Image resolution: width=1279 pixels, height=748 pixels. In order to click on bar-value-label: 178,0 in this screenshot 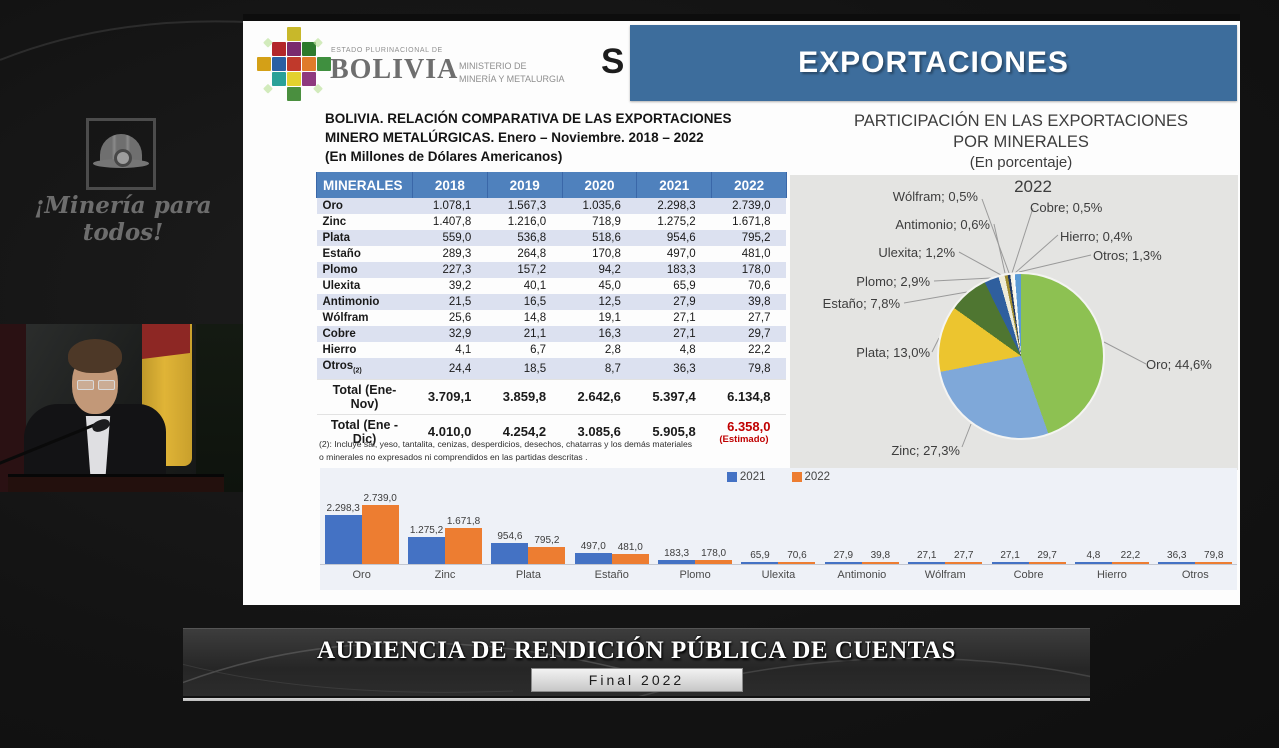, I will do `click(714, 554)`.